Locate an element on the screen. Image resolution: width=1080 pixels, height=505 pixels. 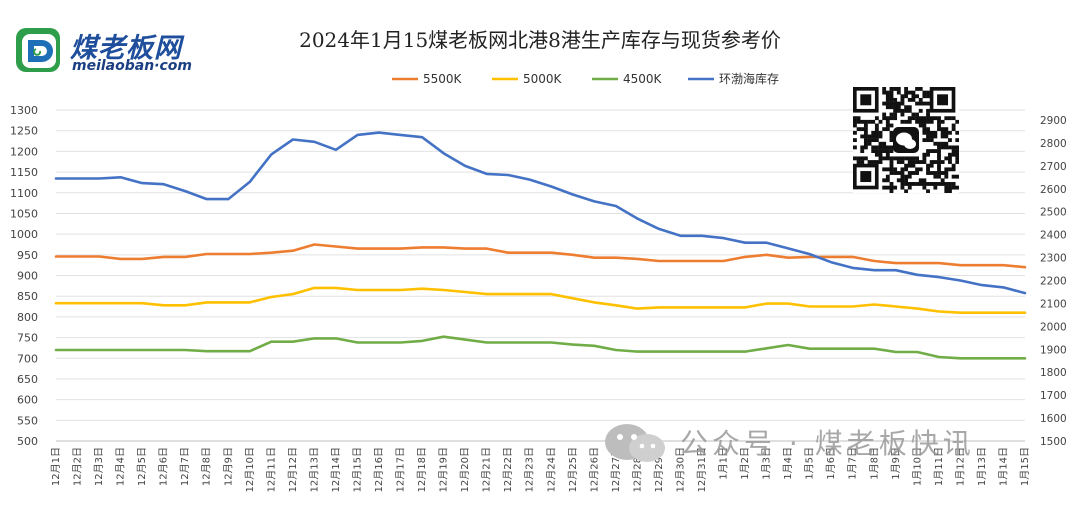
right-tick-label: 2000 is located at coordinates (1053, 327).